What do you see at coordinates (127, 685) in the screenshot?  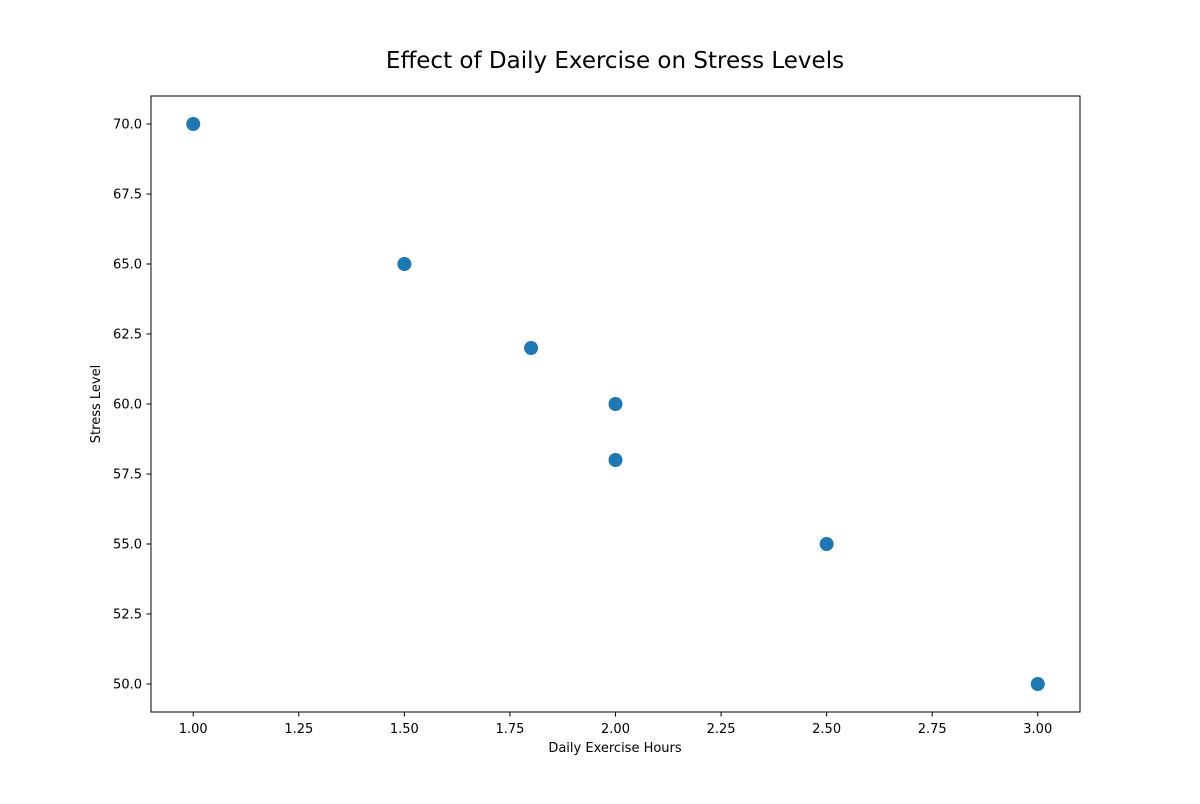 I see `y-tick-label: 50.0` at bounding box center [127, 685].